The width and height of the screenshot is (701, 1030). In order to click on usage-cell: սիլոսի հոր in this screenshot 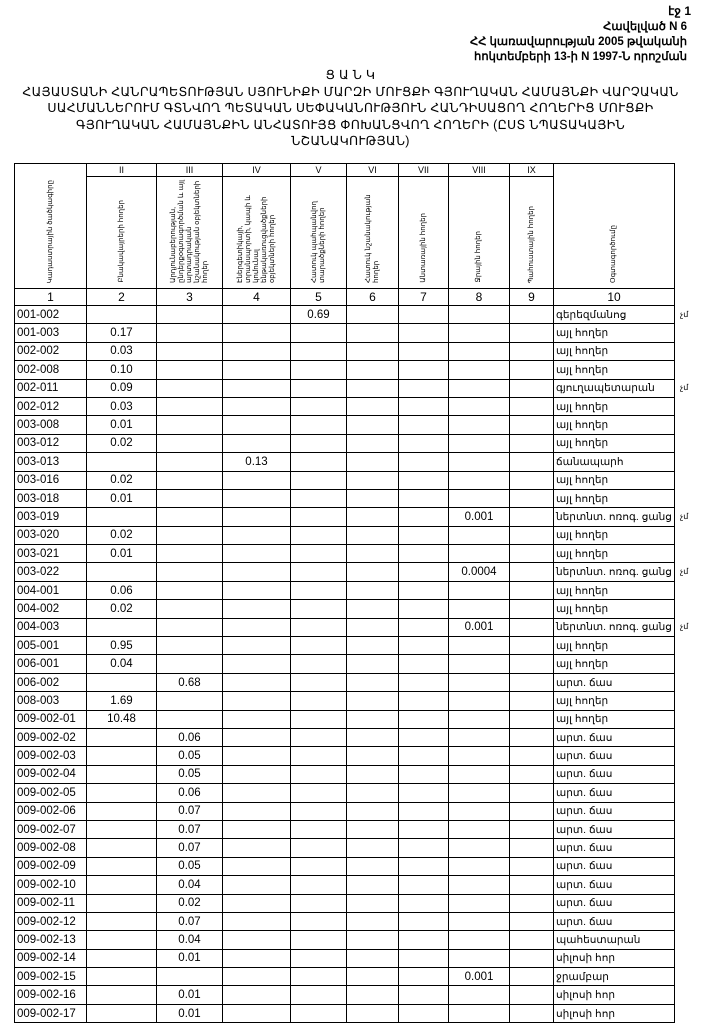, I will do `click(614, 995)`.